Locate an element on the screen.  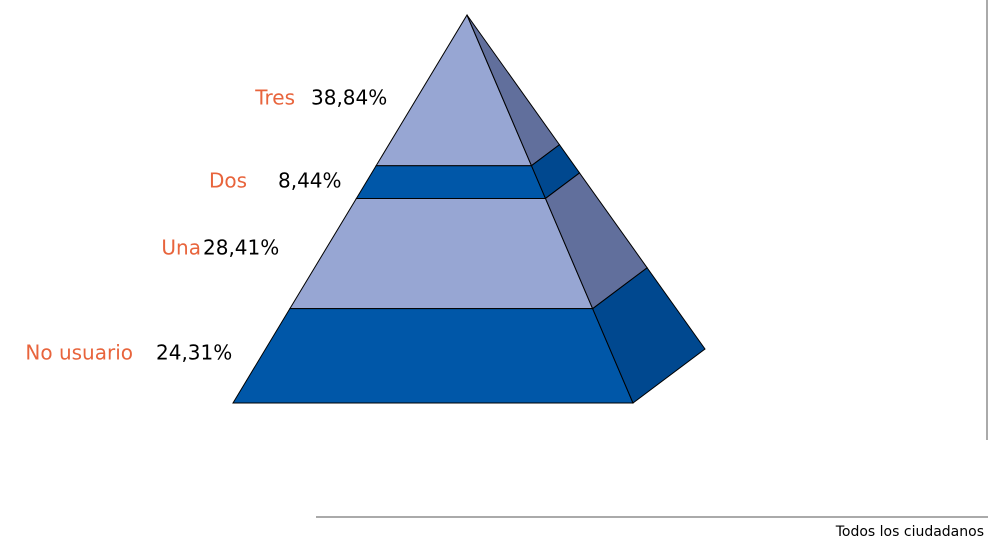
category-label: Tres is located at coordinates (274, 98).